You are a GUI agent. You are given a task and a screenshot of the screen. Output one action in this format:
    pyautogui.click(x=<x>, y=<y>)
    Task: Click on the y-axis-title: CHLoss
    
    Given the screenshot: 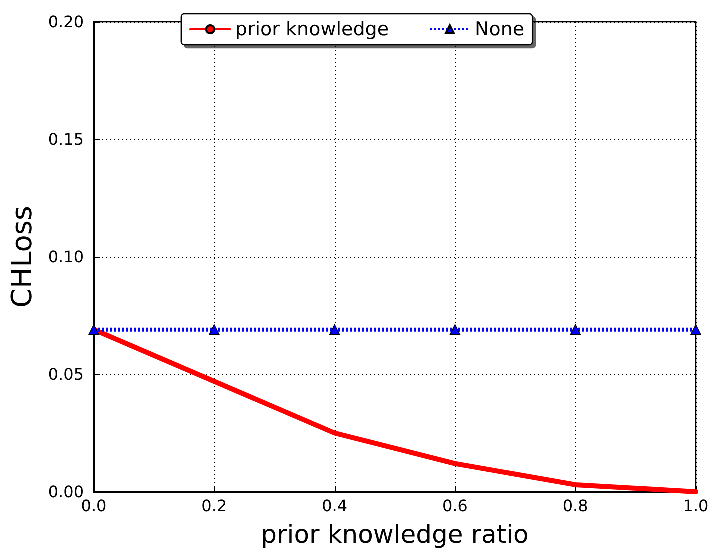 What is the action you would take?
    pyautogui.click(x=22, y=257)
    